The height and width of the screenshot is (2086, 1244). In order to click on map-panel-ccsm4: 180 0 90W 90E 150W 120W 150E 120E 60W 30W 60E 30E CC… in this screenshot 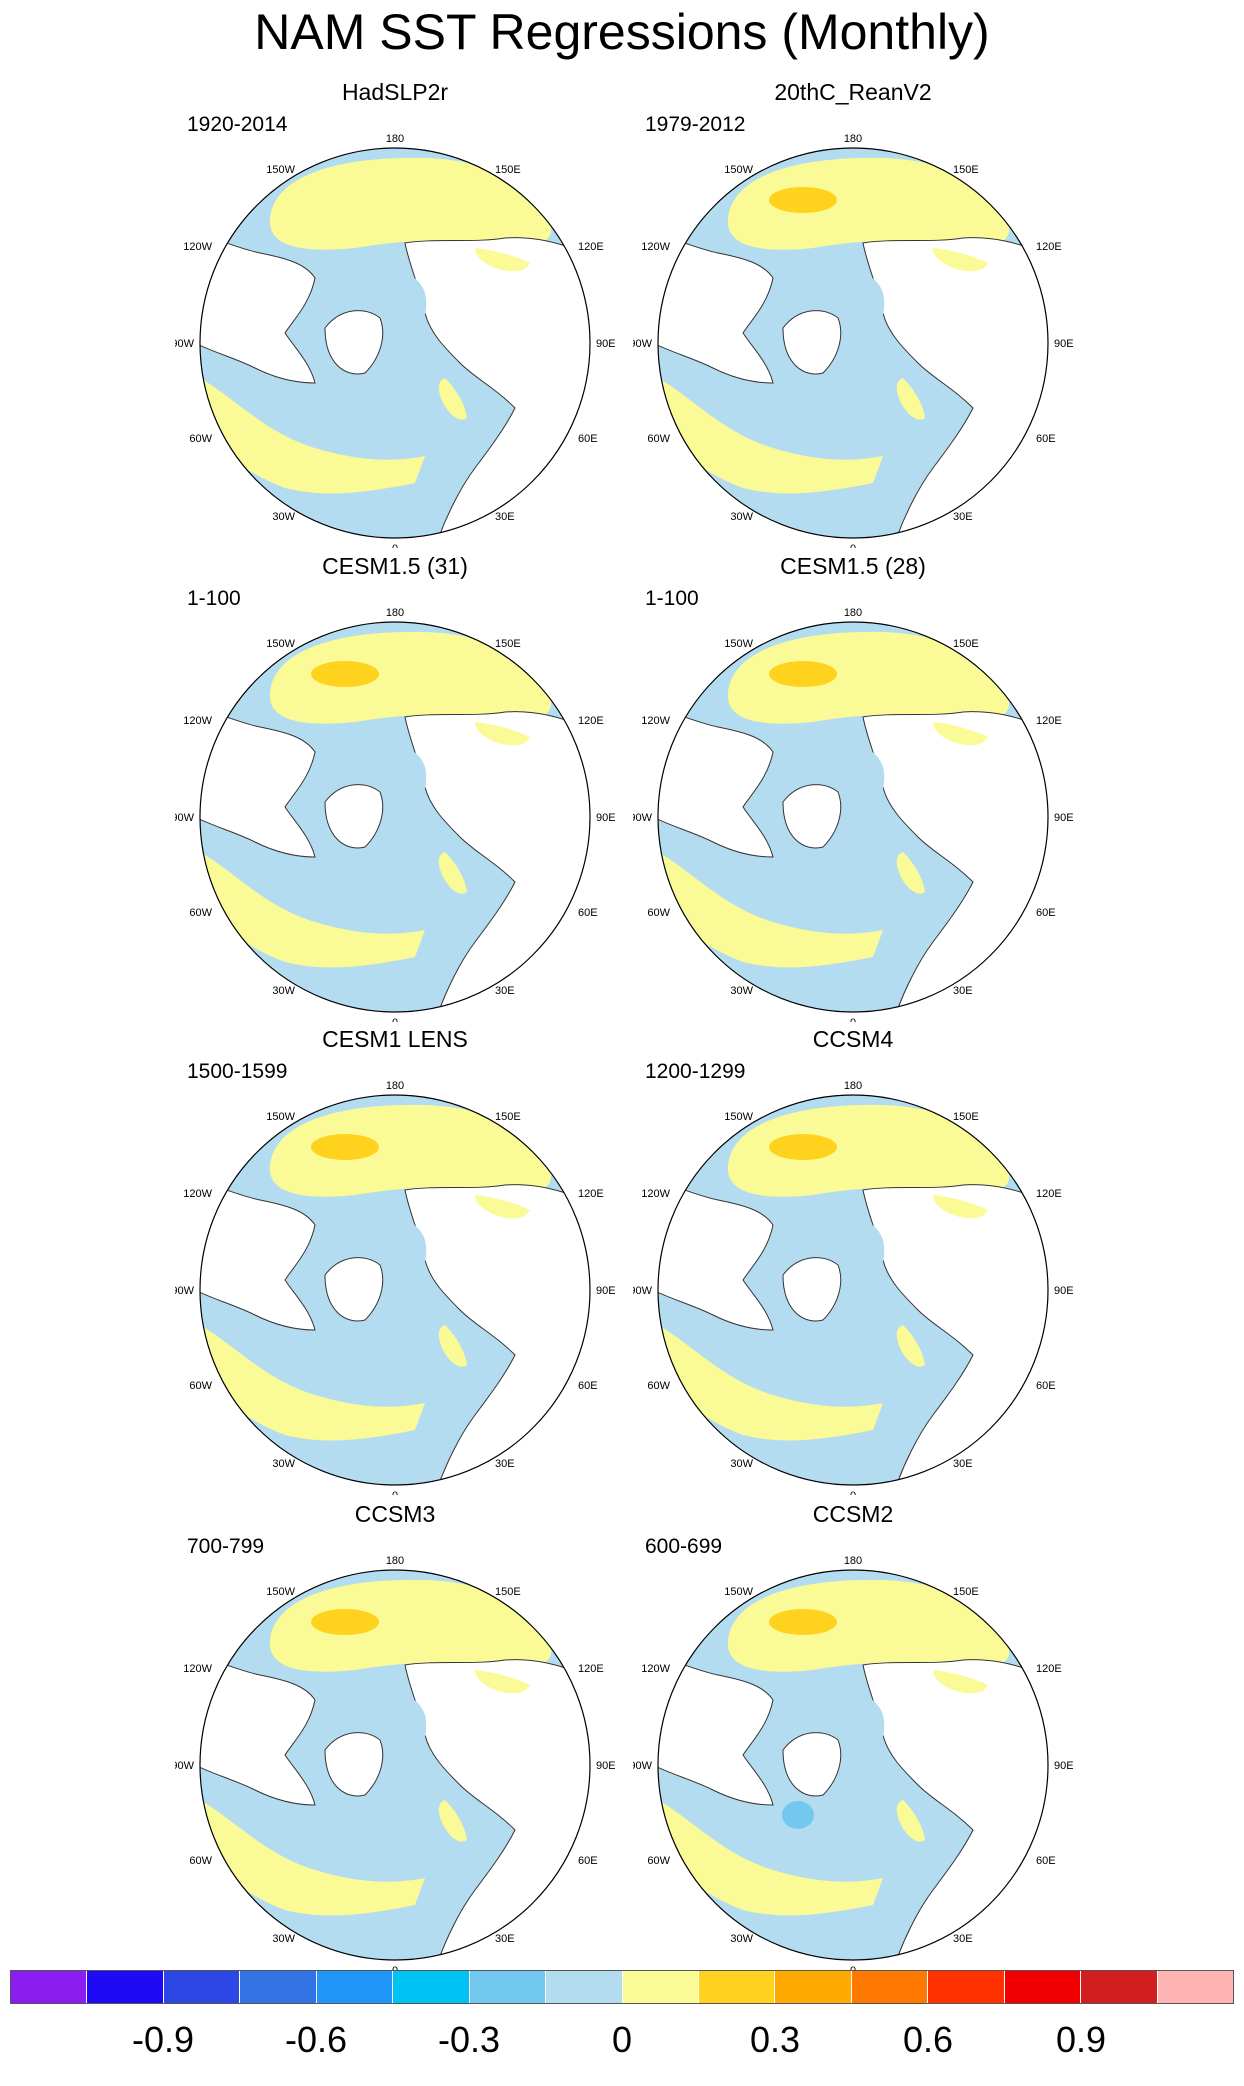, I will do `click(853, 1260)`.